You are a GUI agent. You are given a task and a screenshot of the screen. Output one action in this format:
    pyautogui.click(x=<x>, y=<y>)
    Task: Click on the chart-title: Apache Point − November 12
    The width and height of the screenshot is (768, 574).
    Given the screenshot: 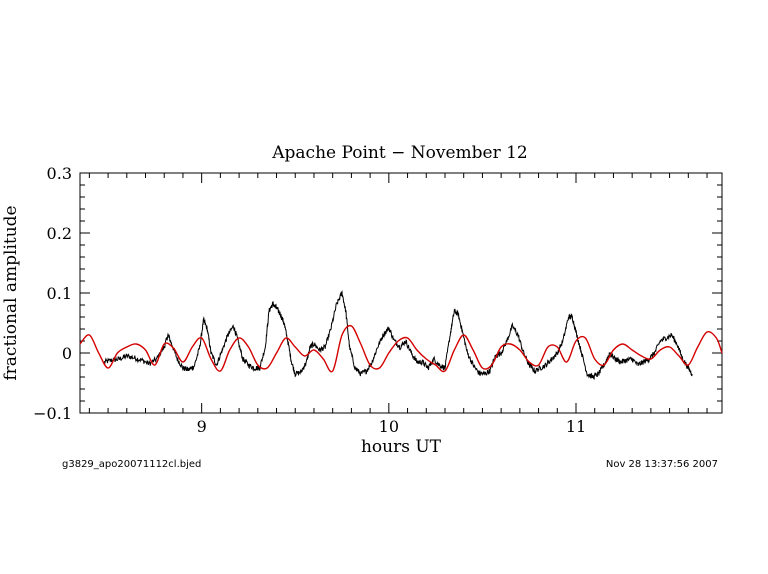 What is the action you would take?
    pyautogui.click(x=399, y=153)
    